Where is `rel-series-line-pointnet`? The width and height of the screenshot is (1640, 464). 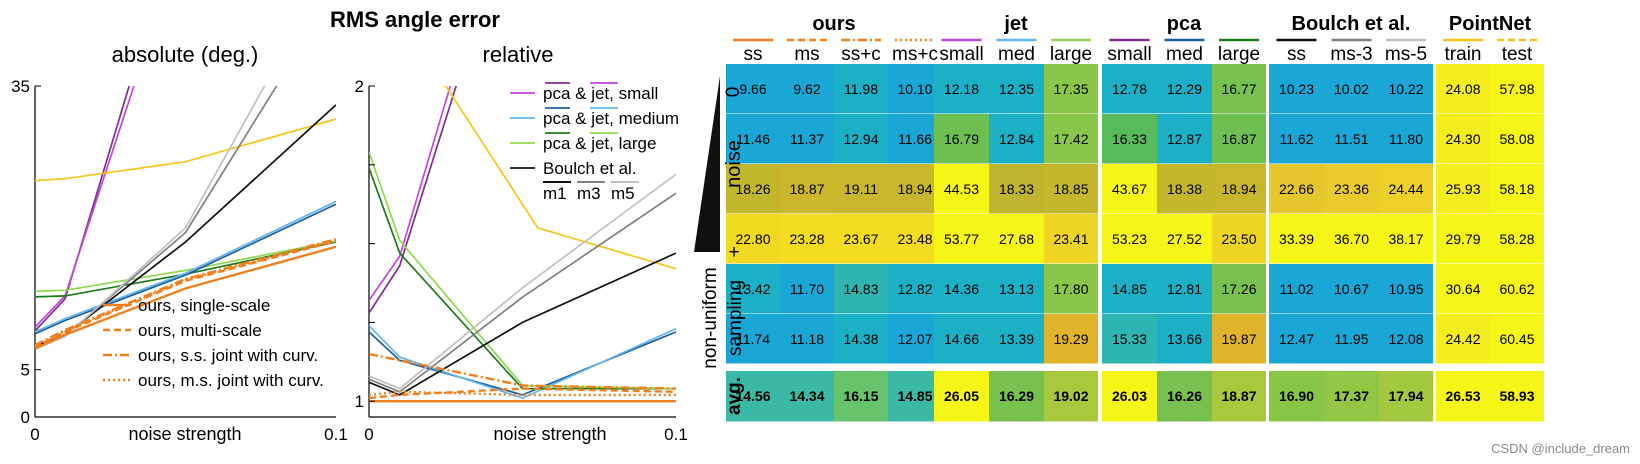 rel-series-line-pointnet is located at coordinates (558, 178).